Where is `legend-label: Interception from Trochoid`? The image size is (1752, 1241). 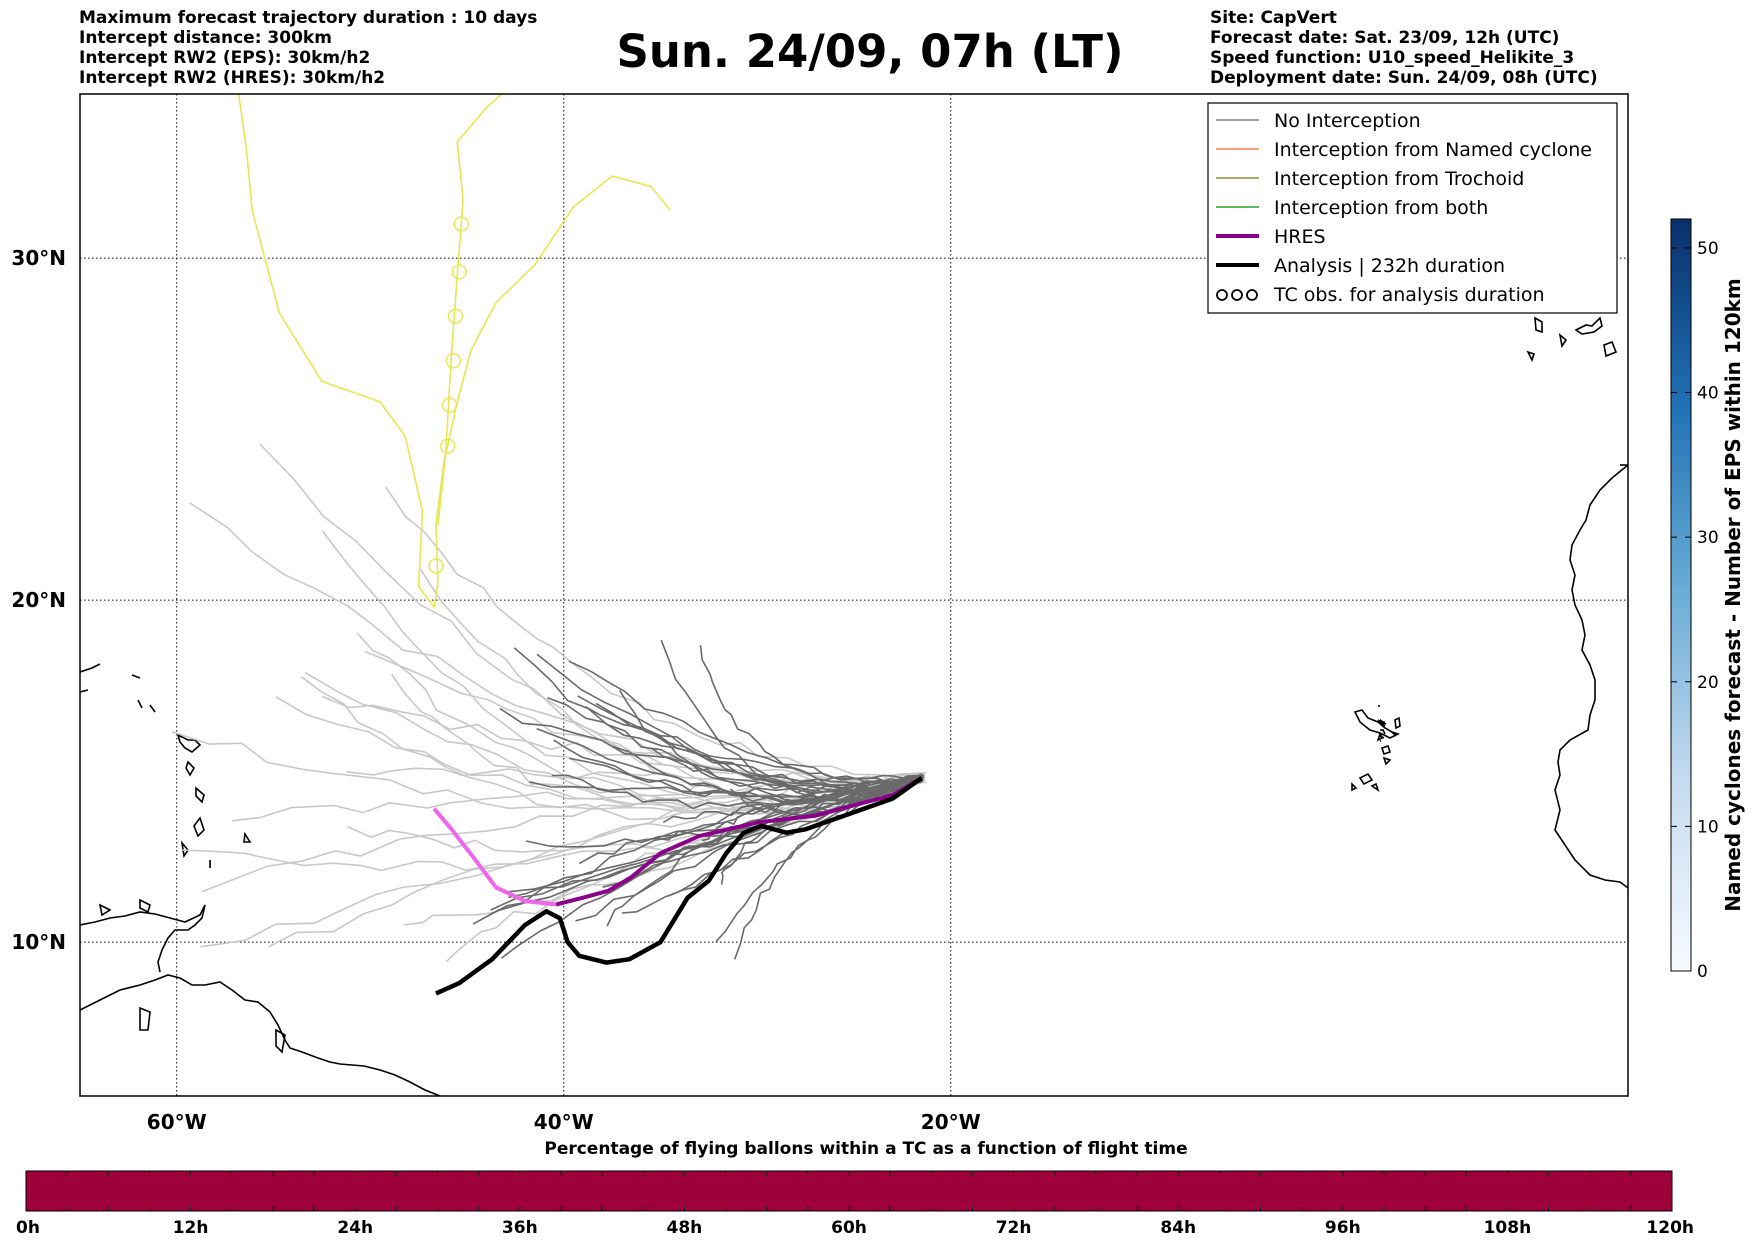 legend-label: Interception from Trochoid is located at coordinates (1399, 179).